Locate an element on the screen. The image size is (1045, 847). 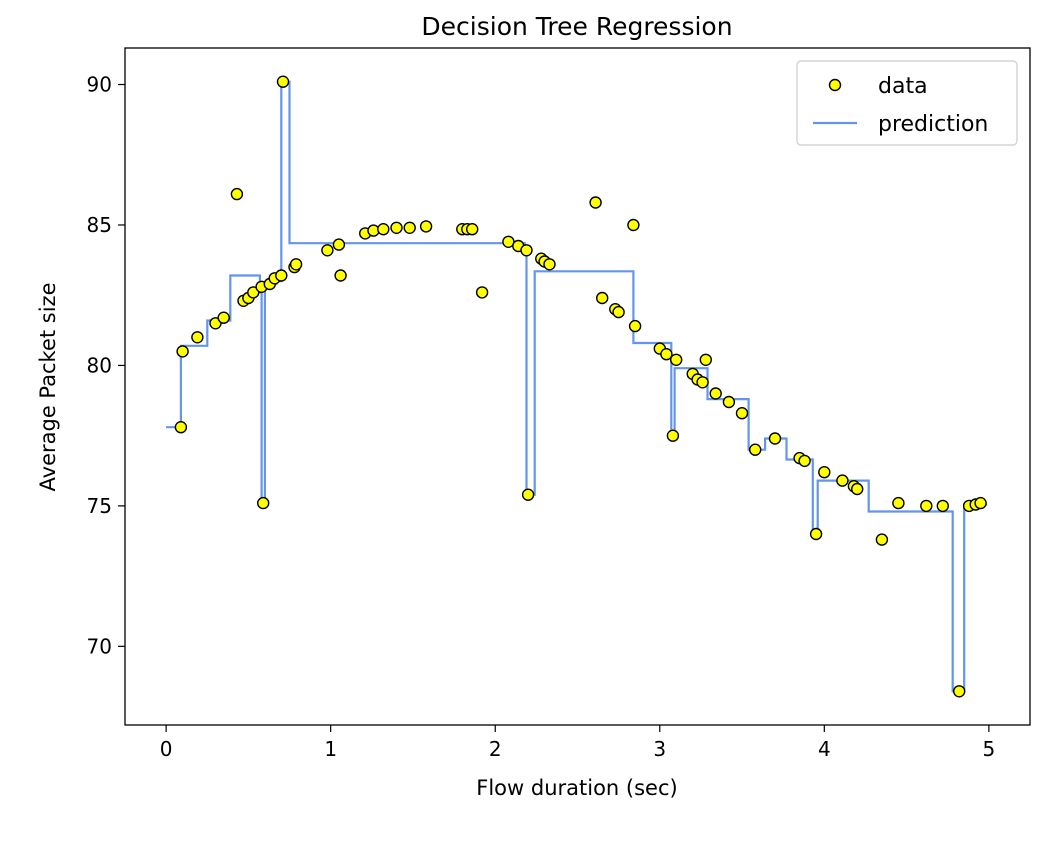
x-tick-label: 2 is located at coordinates (495, 749).